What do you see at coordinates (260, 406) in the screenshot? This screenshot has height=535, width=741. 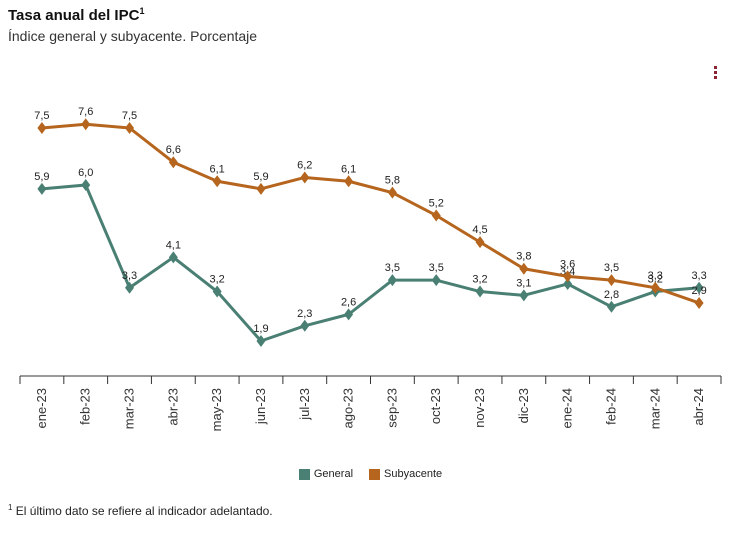 I see `x-tick-label: jun-23` at bounding box center [260, 406].